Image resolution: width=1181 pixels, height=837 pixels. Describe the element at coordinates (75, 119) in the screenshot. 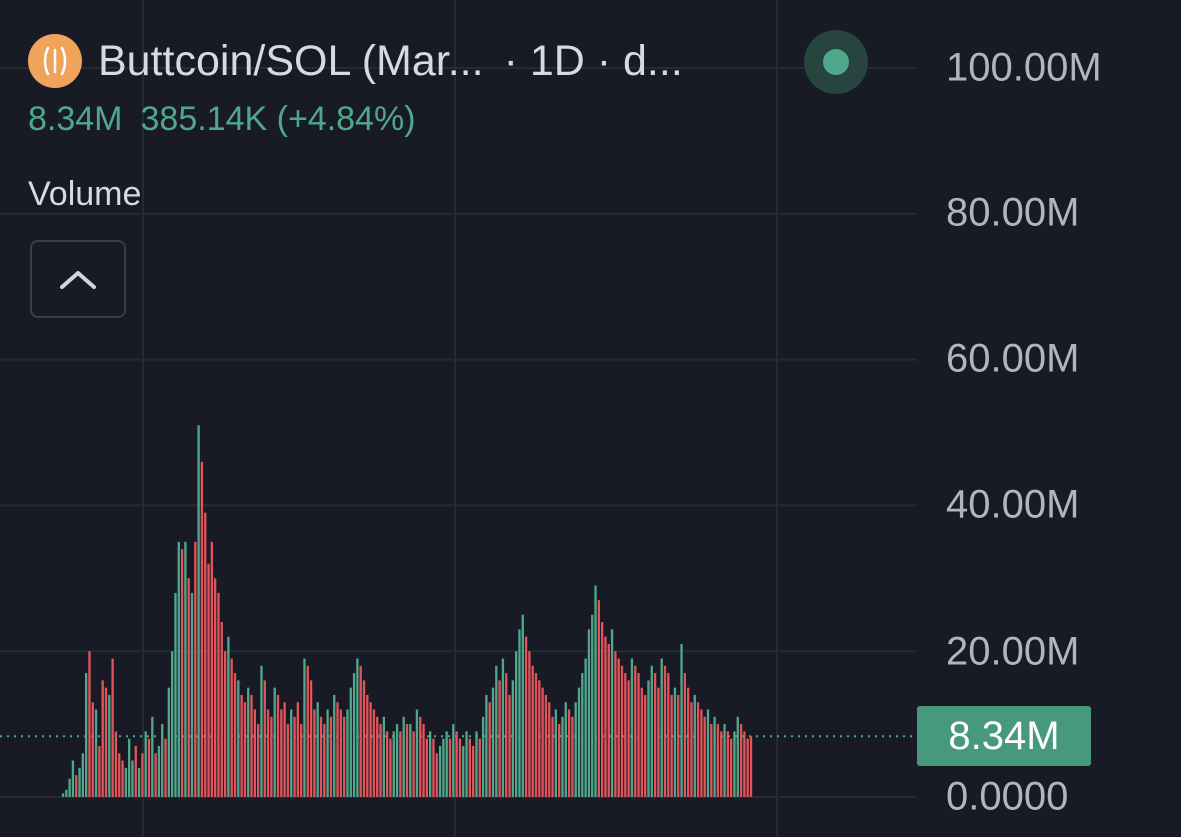

I see `volume-value: 8.34M` at that location.